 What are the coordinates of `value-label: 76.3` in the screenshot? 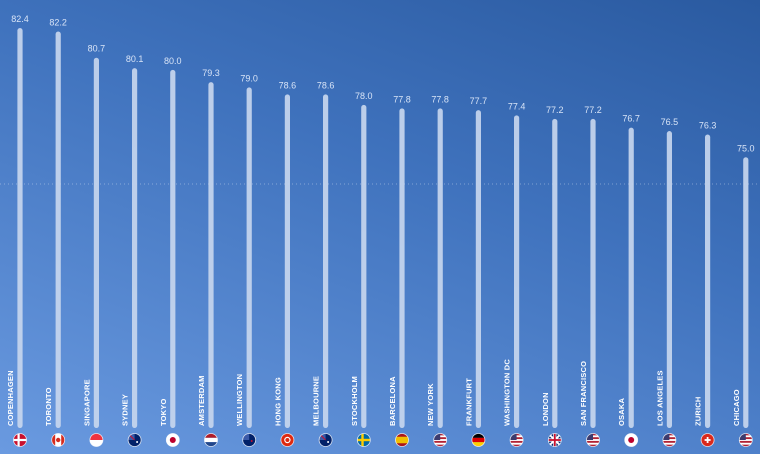 It's located at (708, 126).